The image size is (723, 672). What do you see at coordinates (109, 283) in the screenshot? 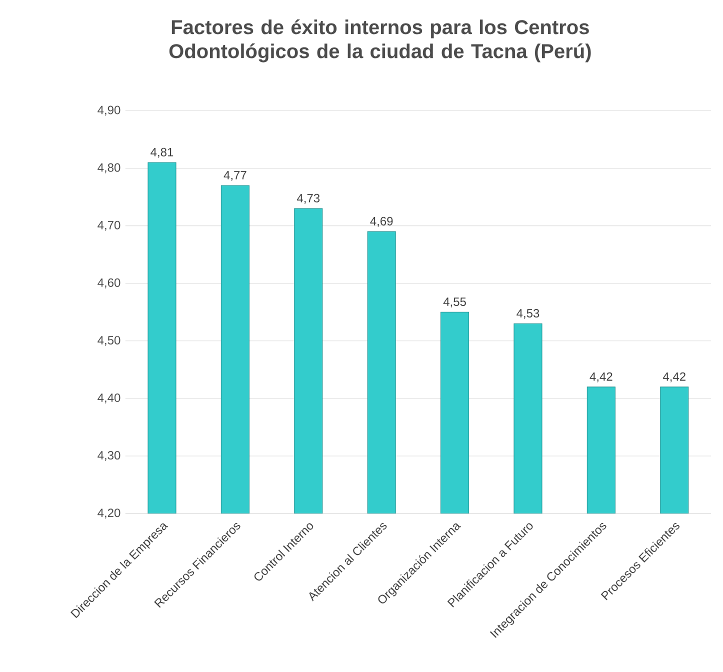
I see `y-tick-label: 4,60` at bounding box center [109, 283].